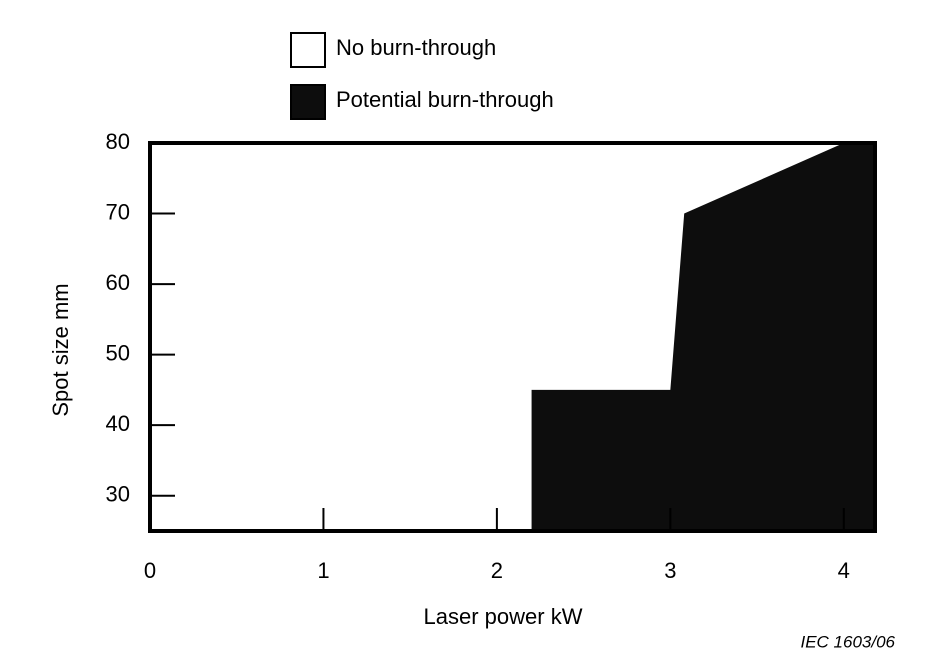  Describe the element at coordinates (323, 570) in the screenshot. I see `x-tick-label: 1` at that location.